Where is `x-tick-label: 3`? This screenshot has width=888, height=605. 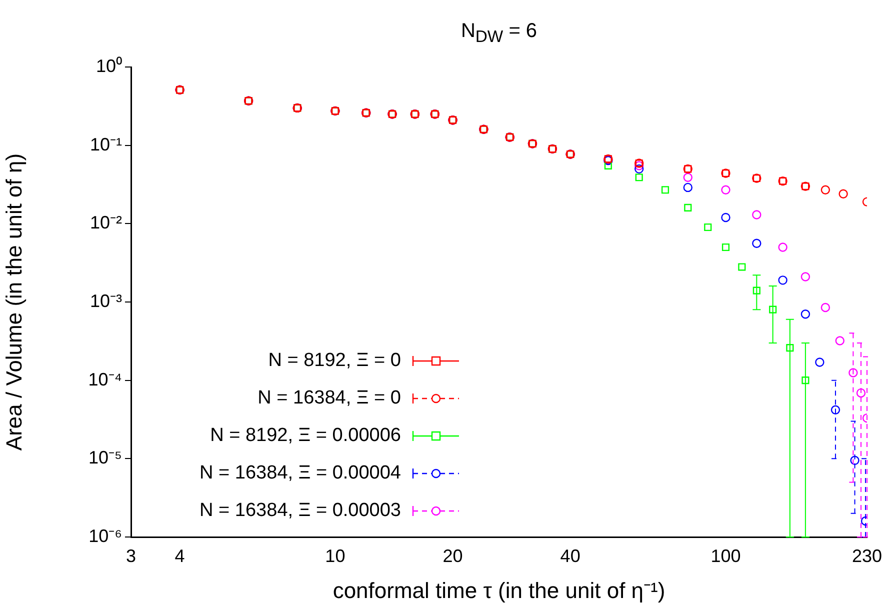 x-tick-label: 3 is located at coordinates (131, 556).